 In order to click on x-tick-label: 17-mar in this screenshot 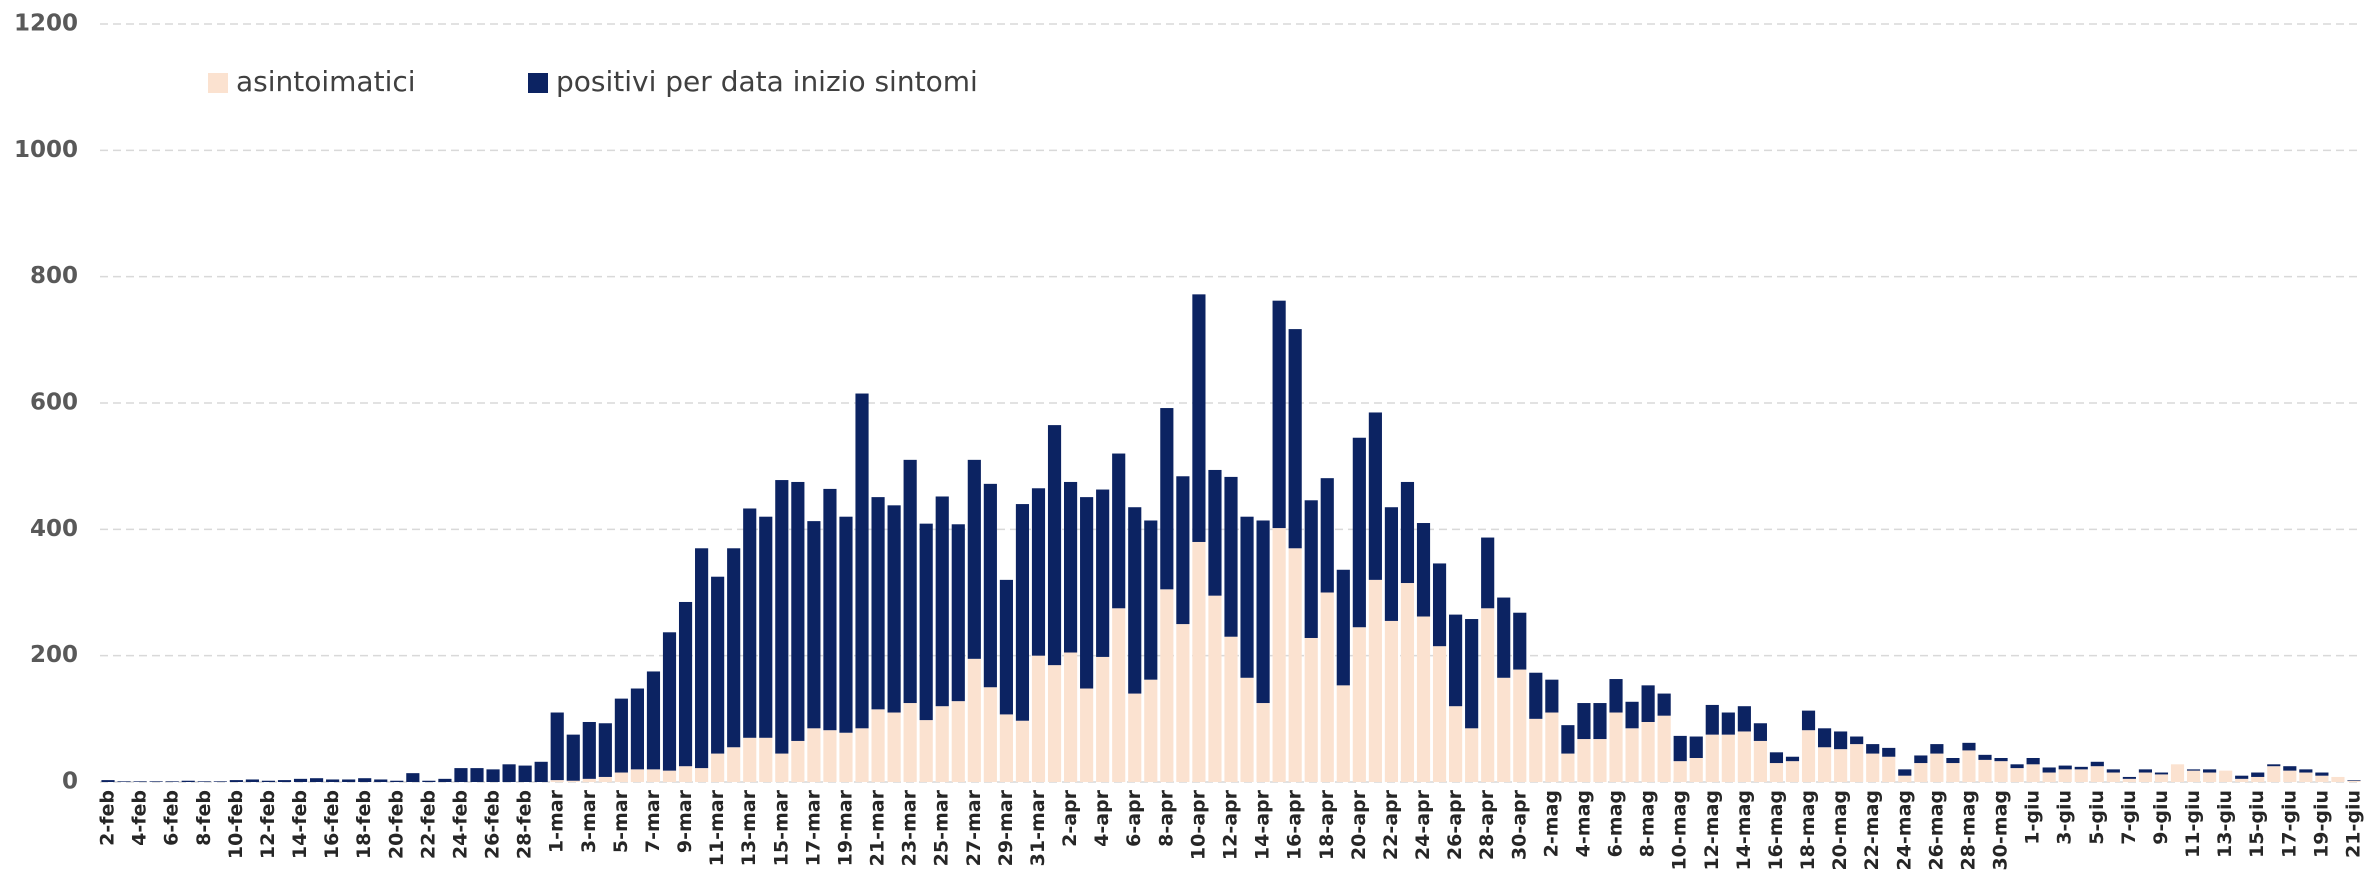, I will do `click(813, 827)`.